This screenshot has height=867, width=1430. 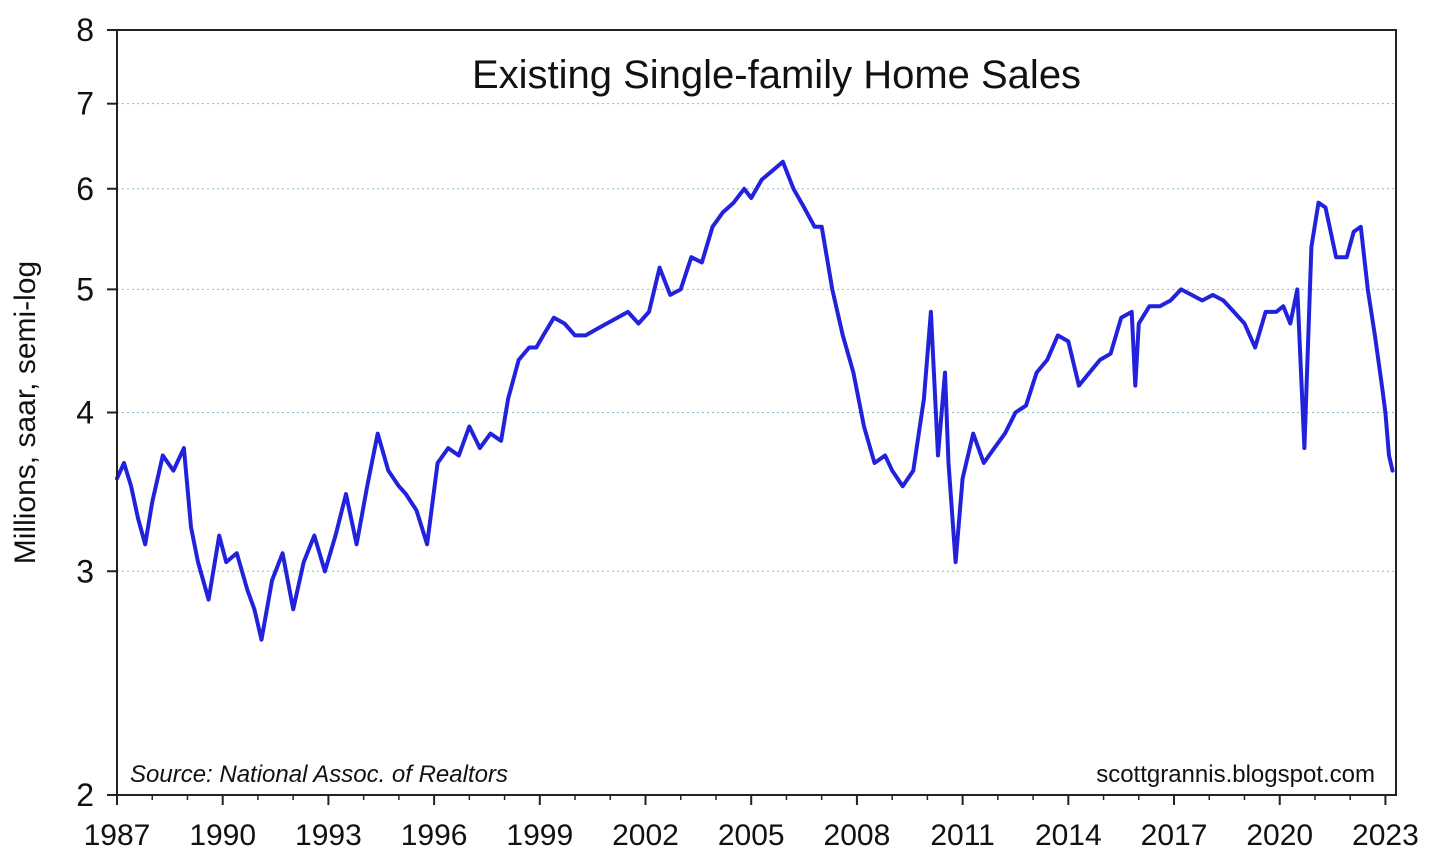 I want to click on y-tick-label-5: 5, so click(x=85, y=289).